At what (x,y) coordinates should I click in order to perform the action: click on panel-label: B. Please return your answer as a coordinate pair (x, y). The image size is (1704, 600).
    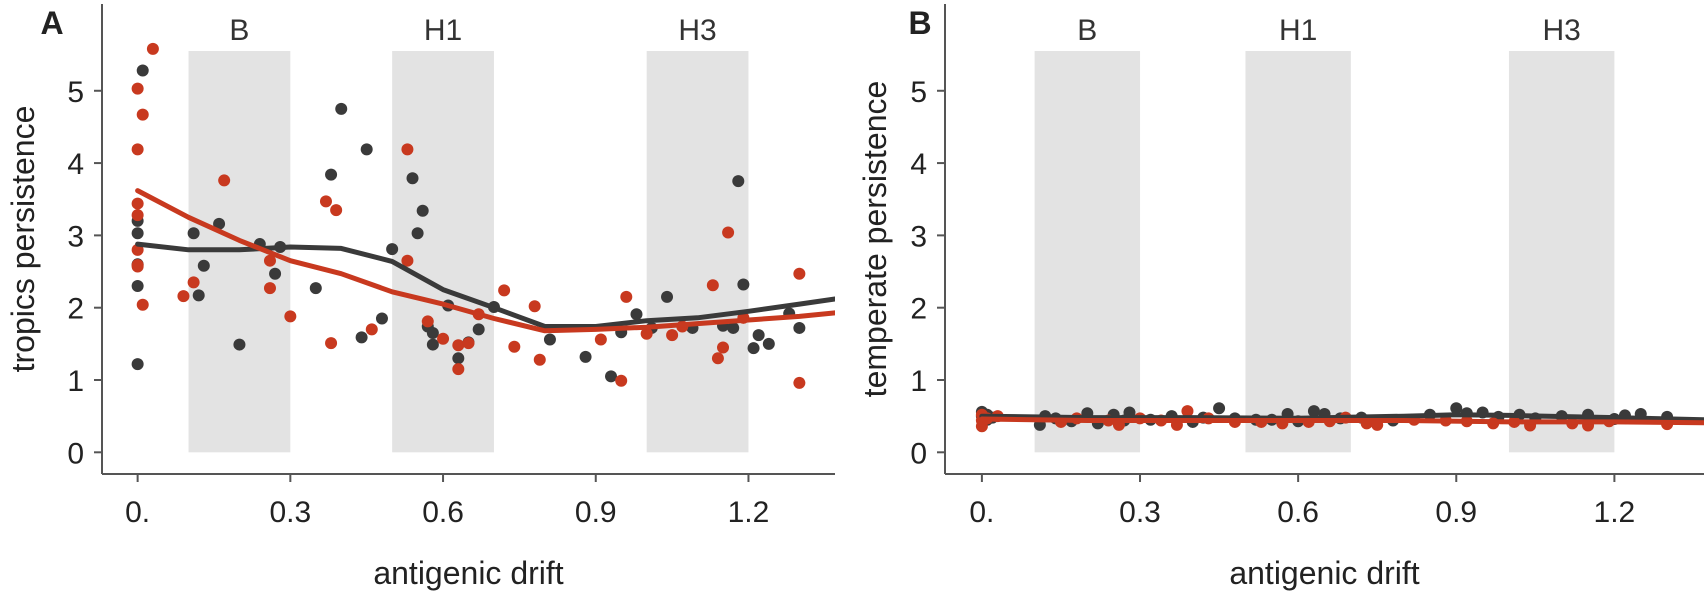
    Looking at the image, I should click on (919, 23).